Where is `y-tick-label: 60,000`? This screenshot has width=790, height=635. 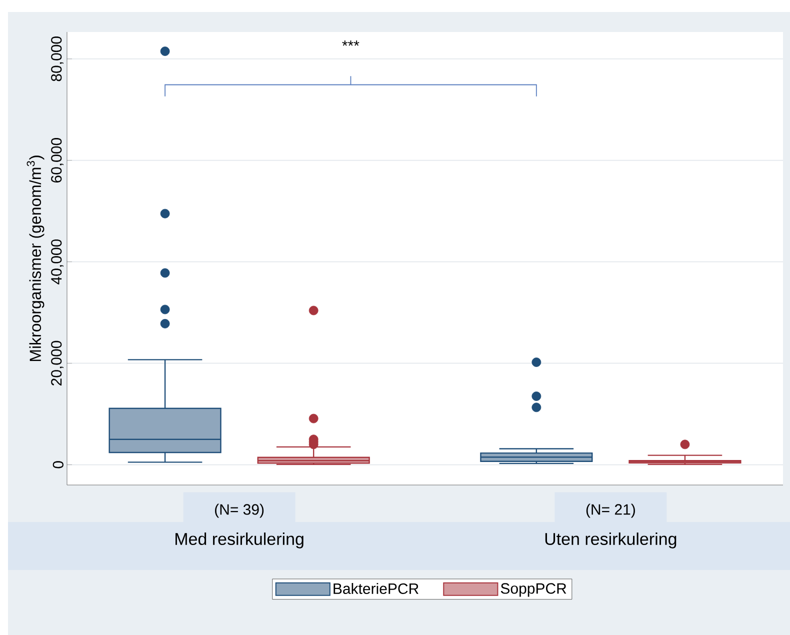 y-tick-label: 60,000 is located at coordinates (57, 160).